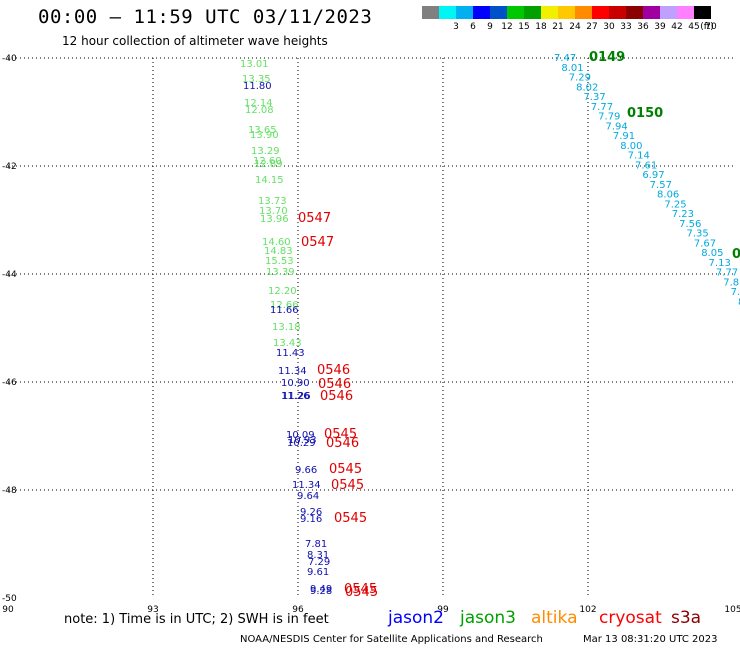 The width and height of the screenshot is (740, 650). I want to click on swh-value-navy: 10.93, so click(302, 440).